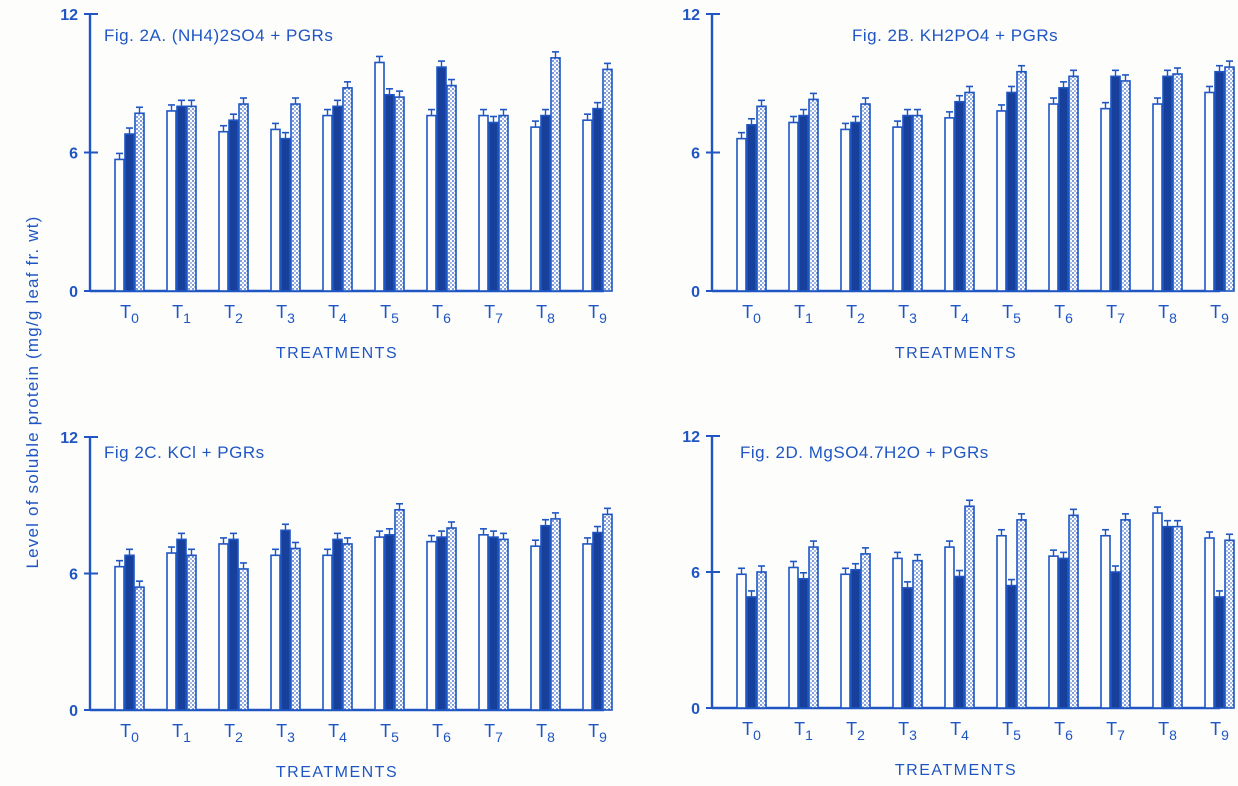 This screenshot has width=1238, height=786. What do you see at coordinates (793, 206) in the screenshot?
I see `bar-t1-s1` at bounding box center [793, 206].